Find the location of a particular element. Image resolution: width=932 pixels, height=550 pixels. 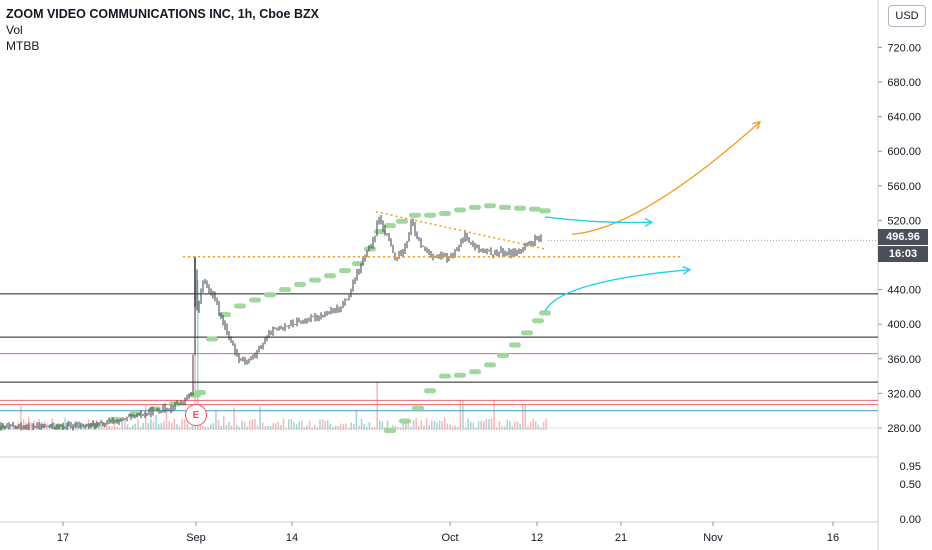

earnings-badge: E is located at coordinates (196, 415).